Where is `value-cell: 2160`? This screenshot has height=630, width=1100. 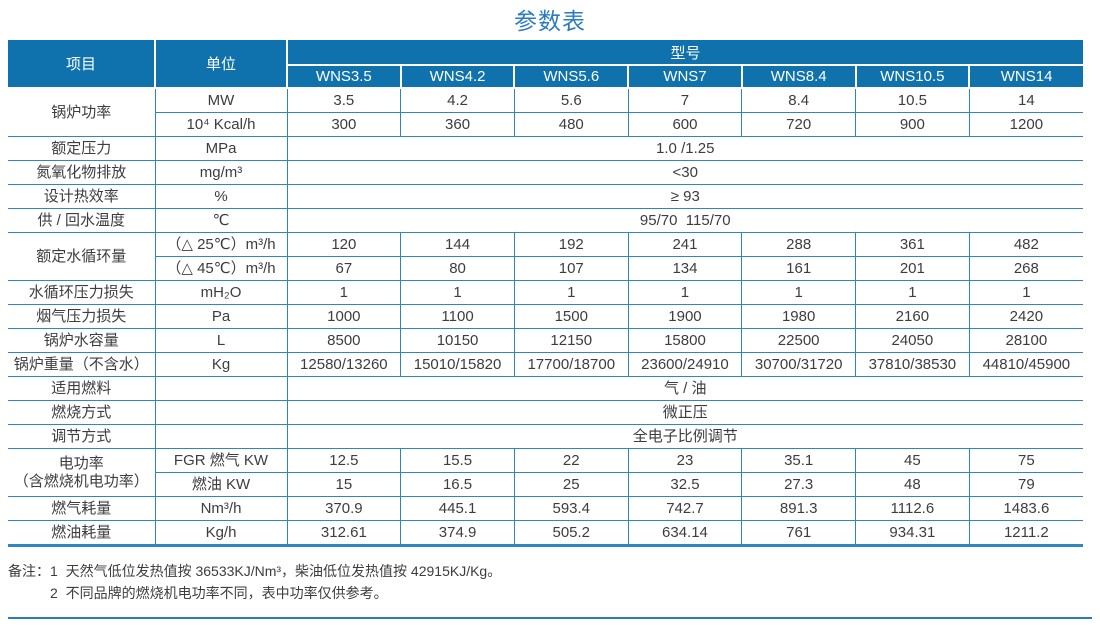
value-cell: 2160 is located at coordinates (912, 316).